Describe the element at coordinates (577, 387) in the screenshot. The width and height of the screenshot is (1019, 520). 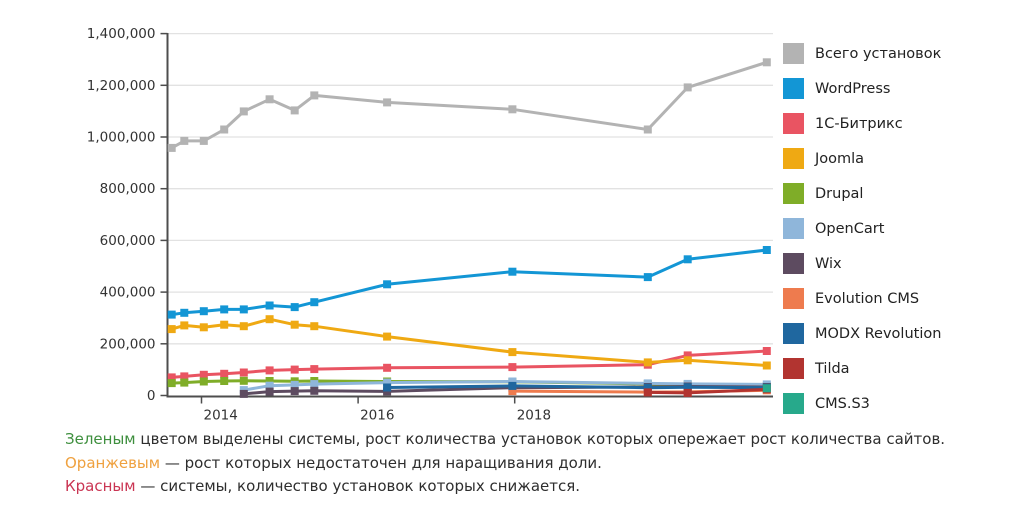
I see `series-line-MODX Revolution` at that location.